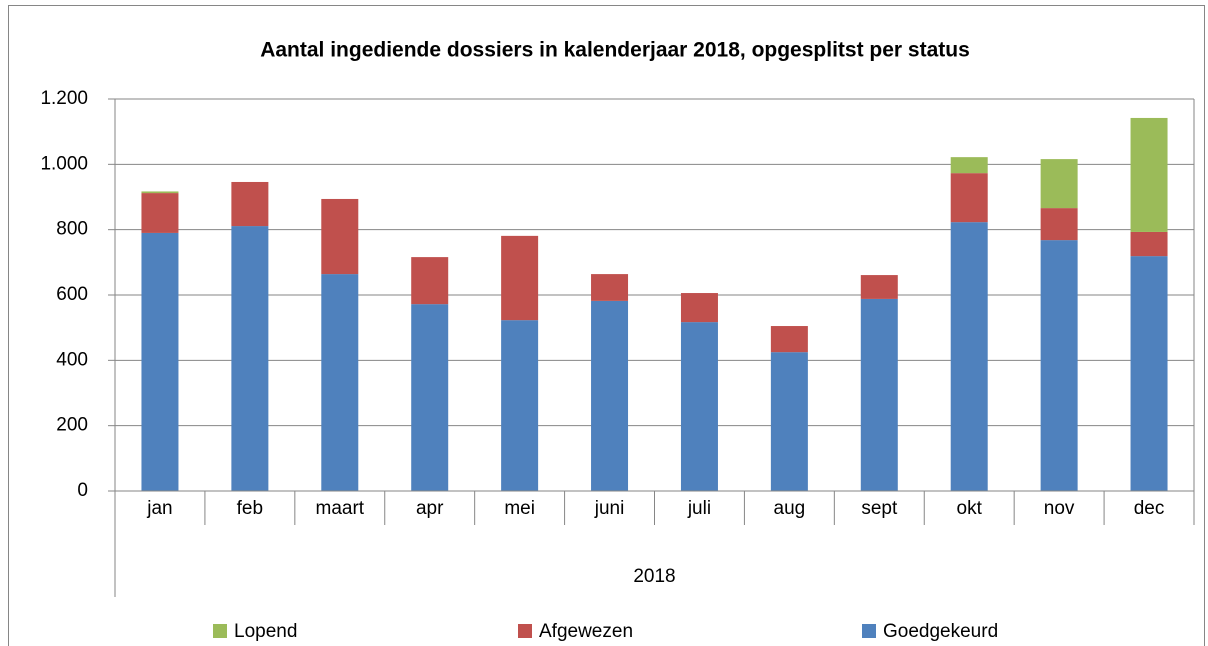 The image size is (1208, 646). Describe the element at coordinates (654, 576) in the screenshot. I see `x-group-label: 2018` at that location.